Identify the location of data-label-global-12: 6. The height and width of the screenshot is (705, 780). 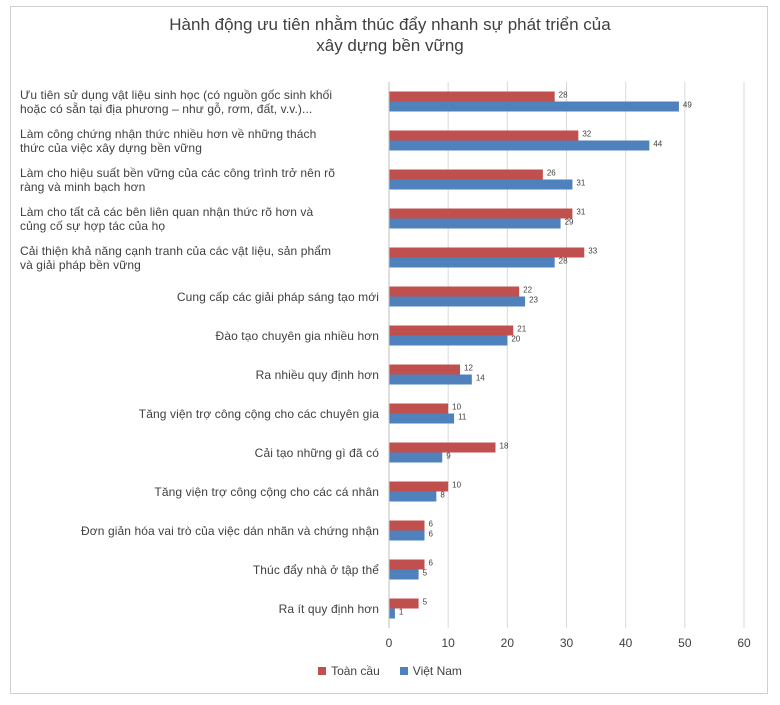
(431, 563).